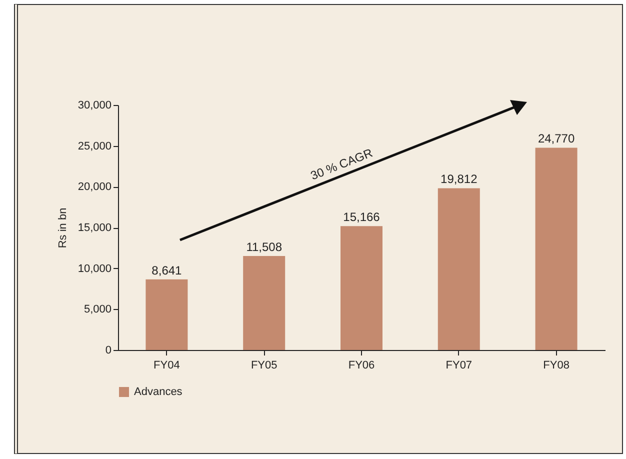  What do you see at coordinates (167, 366) in the screenshot?
I see `x-tick-label: FY04` at bounding box center [167, 366].